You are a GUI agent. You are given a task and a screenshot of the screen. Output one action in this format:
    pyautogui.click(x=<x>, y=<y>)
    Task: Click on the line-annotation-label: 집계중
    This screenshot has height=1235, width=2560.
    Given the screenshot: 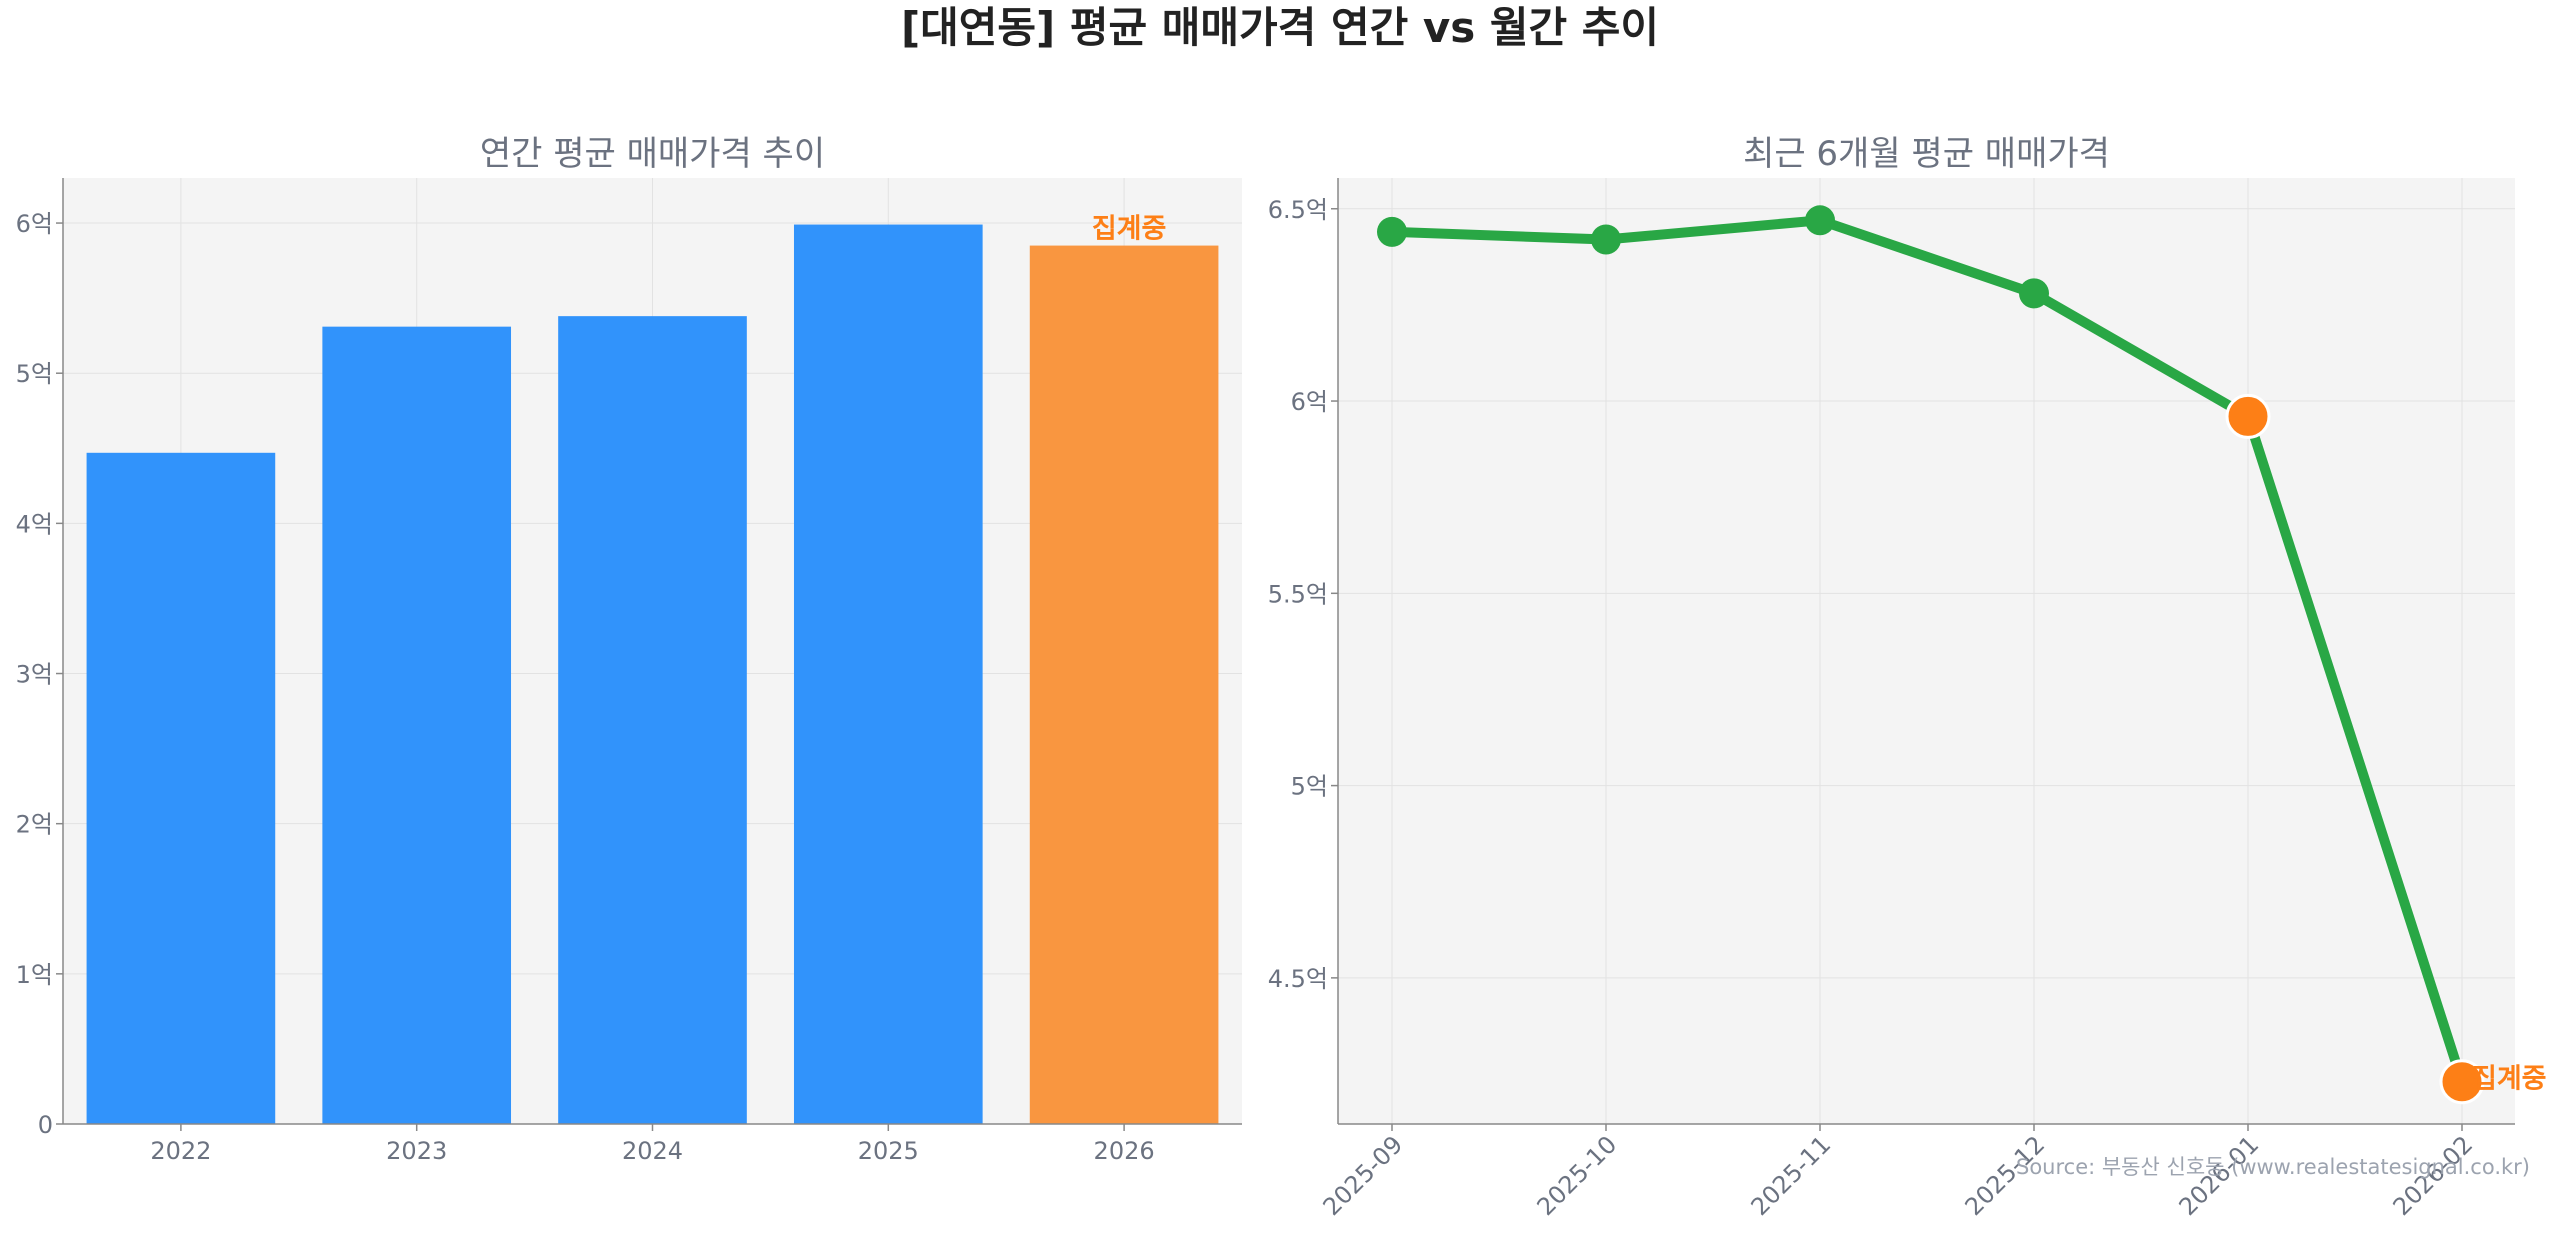 What is the action you would take?
    pyautogui.click(x=2509, y=1079)
    